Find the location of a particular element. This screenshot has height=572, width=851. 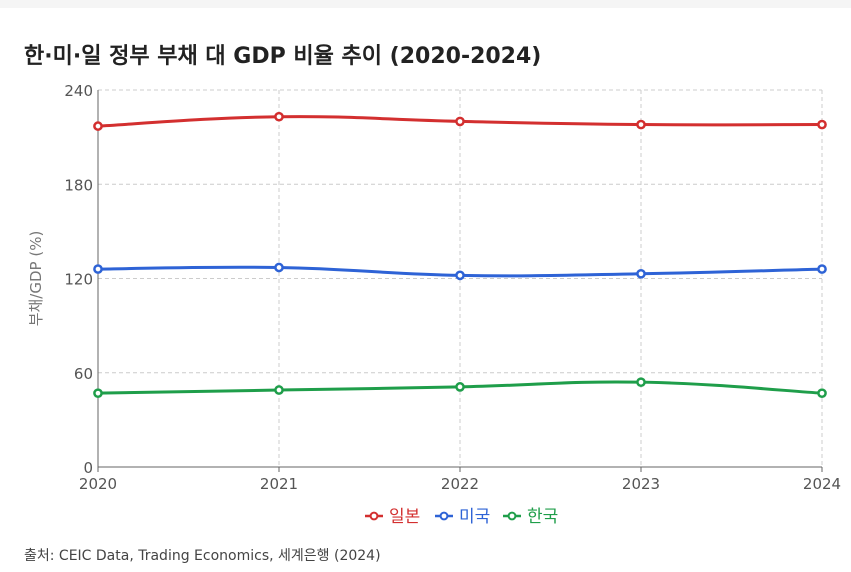

y-tick-label: 240 is located at coordinates (78, 91).